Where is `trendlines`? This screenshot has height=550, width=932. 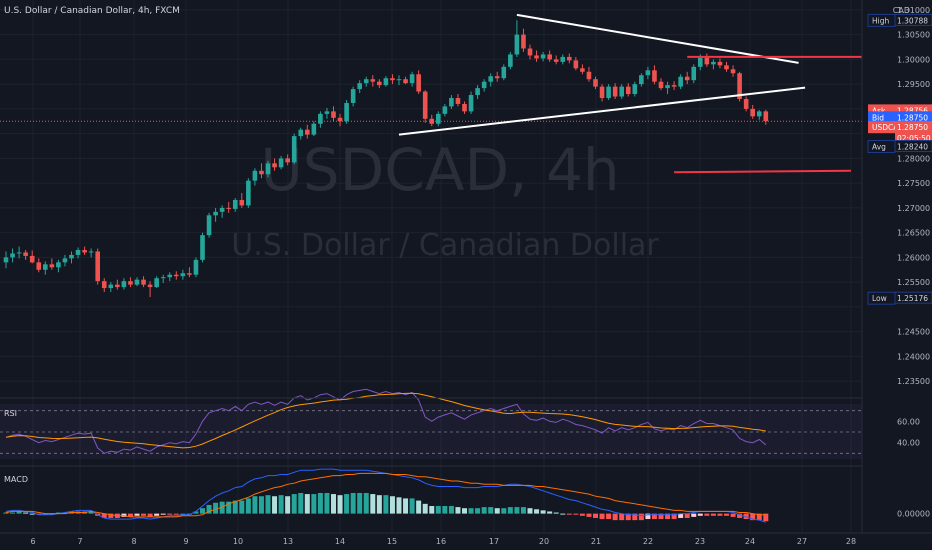
trendlines is located at coordinates (631, 93).